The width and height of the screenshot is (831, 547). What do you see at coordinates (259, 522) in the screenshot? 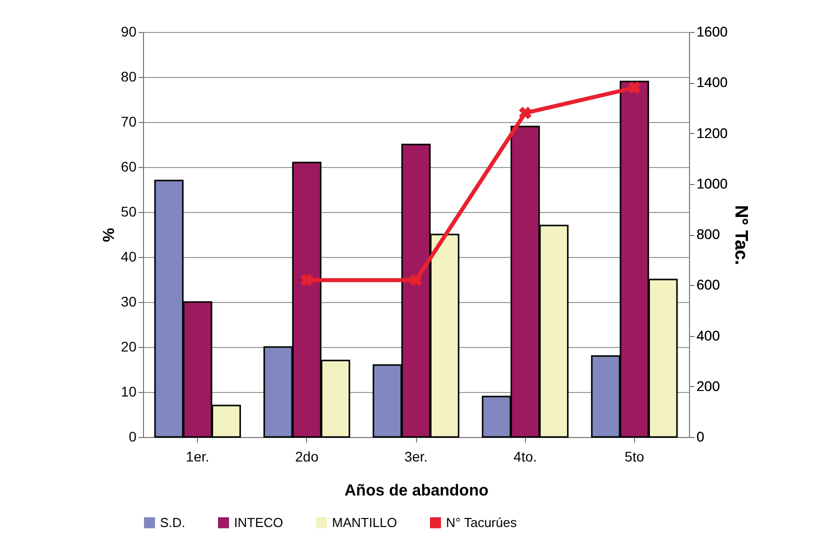
I see `legend-label: INTECO` at bounding box center [259, 522].